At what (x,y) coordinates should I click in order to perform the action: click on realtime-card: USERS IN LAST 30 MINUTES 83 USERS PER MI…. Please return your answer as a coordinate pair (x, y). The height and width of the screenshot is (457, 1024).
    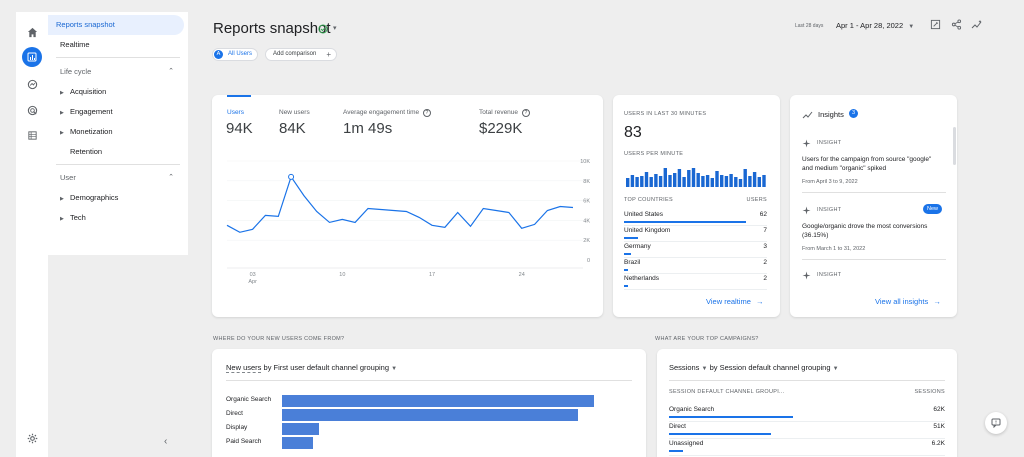
    Looking at the image, I should click on (696, 206).